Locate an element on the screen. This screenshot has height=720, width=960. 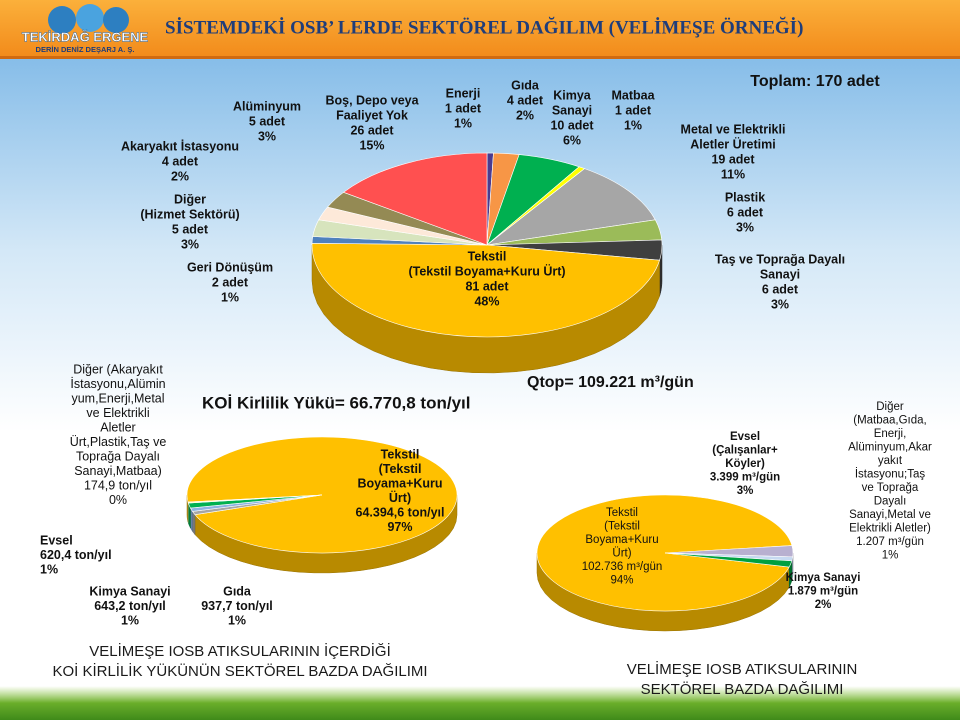
logo-sub: DERİN DENİZ DEŞARJ A. Ş. is located at coordinates (85, 49).